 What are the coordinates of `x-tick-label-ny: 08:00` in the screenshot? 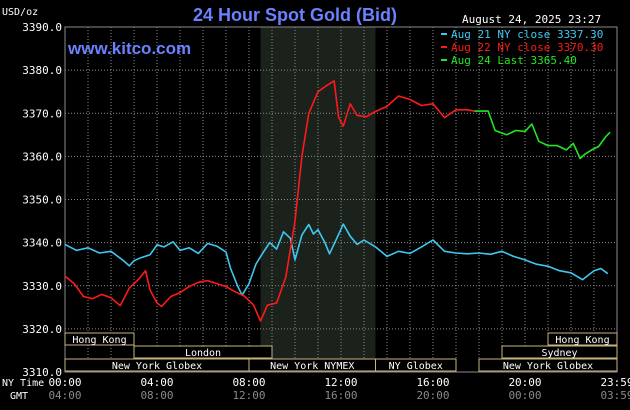 It's located at (248, 382).